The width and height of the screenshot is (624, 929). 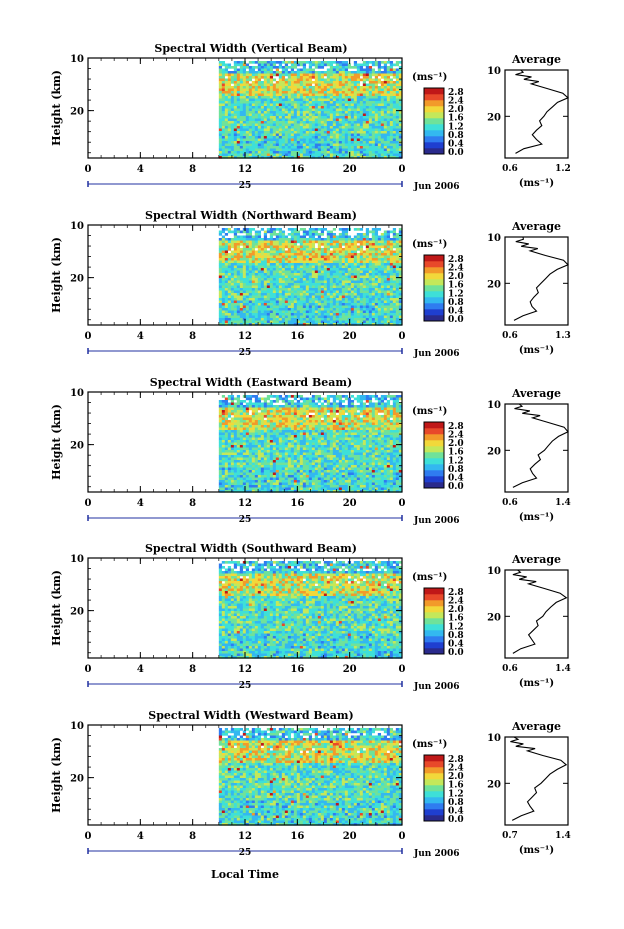 I want to click on month-label: Jun 2006, so click(x=436, y=354).